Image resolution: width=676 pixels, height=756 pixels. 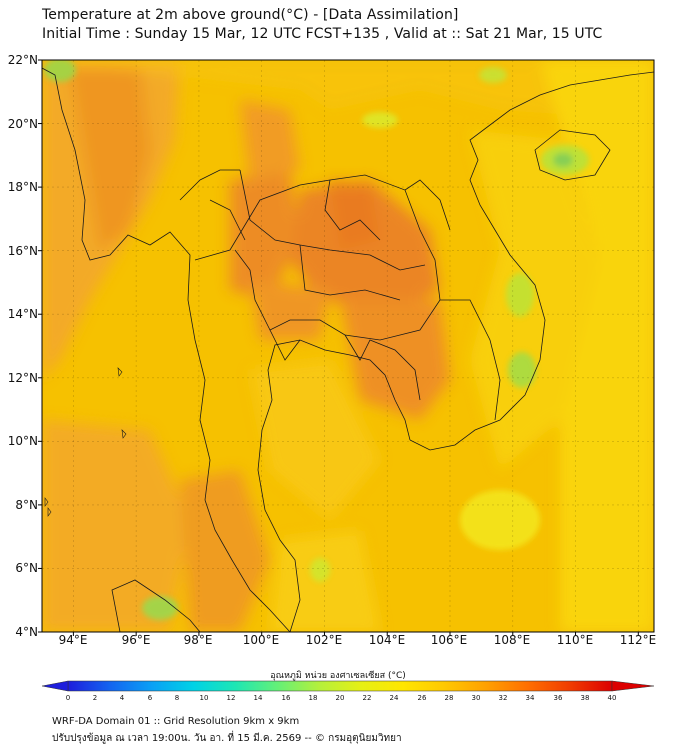 I want to click on colorbar-title: อุณหภูมิ หน่วย องศาเซลเซียส (°C), so click(x=338, y=676).